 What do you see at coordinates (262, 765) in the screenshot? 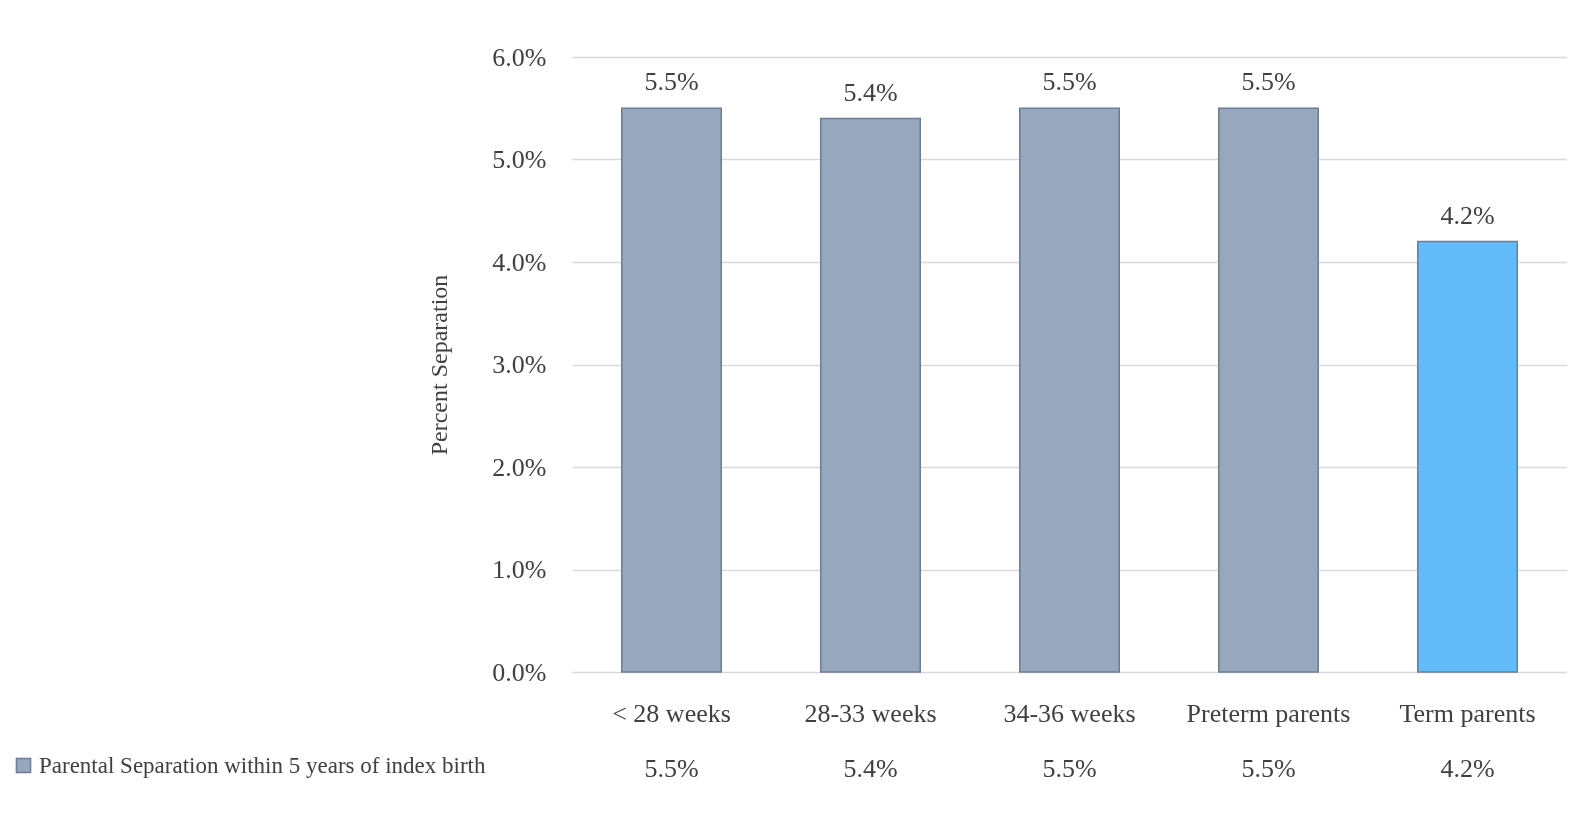
I see `legend-label: Parental Separation within 5 years of index birth` at bounding box center [262, 765].